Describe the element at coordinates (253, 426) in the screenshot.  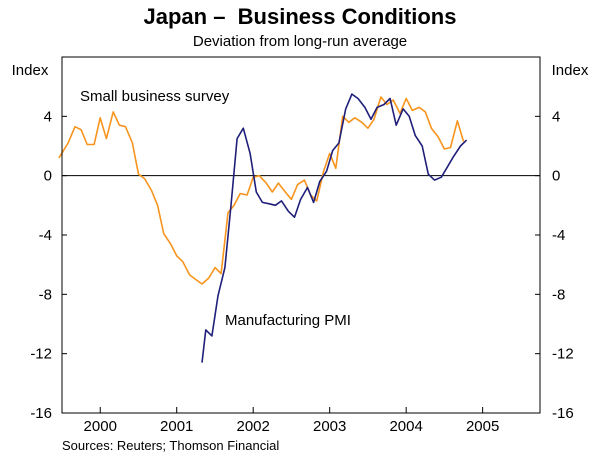
I see `x-tick-label: 2002` at that location.